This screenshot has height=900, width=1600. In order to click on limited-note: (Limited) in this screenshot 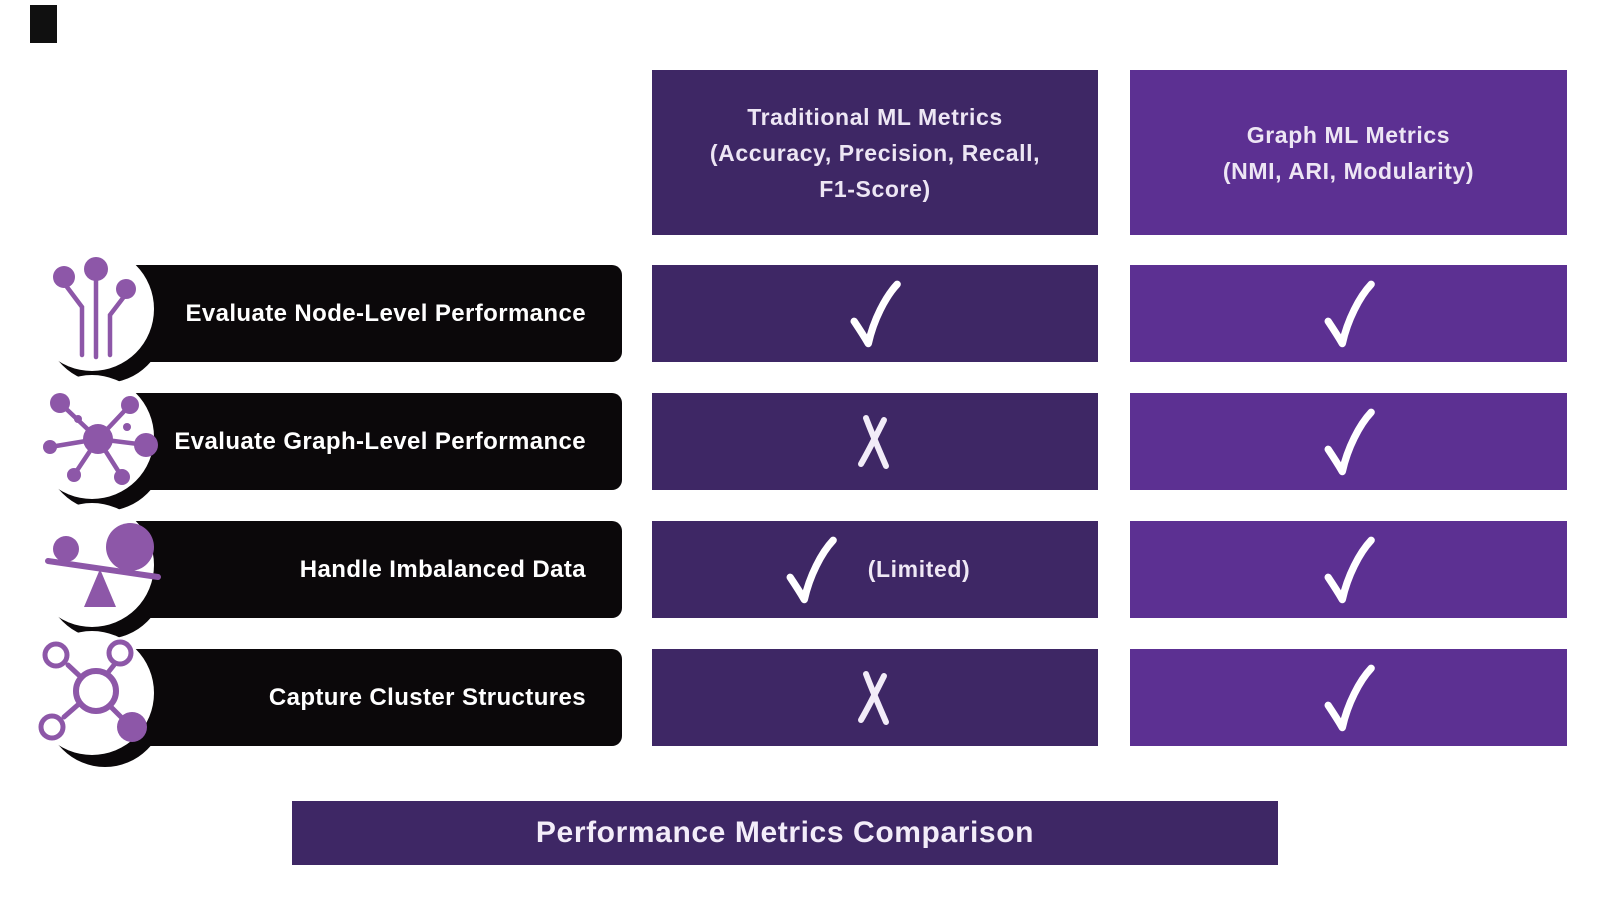, I will do `click(919, 569)`.